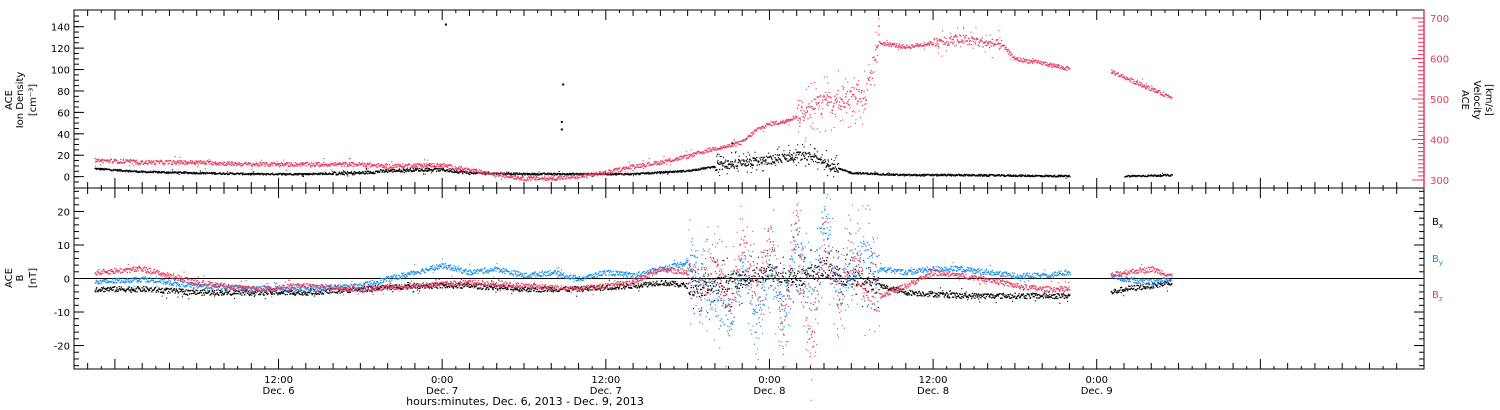  What do you see at coordinates (63, 156) in the screenshot?
I see `top-left-tick-label: 20` at bounding box center [63, 156].